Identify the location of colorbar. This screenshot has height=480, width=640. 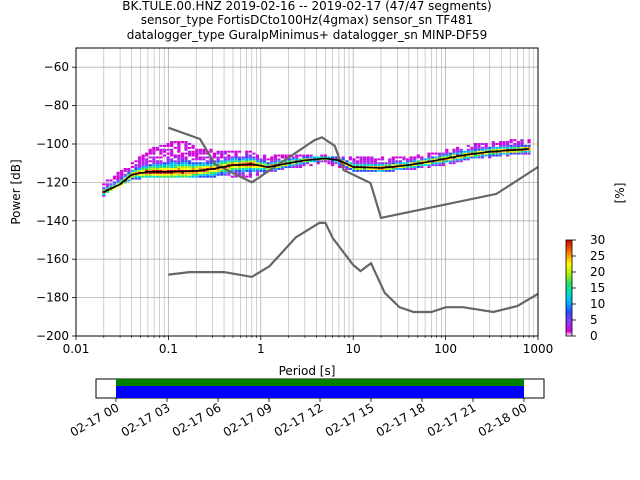
(569, 288).